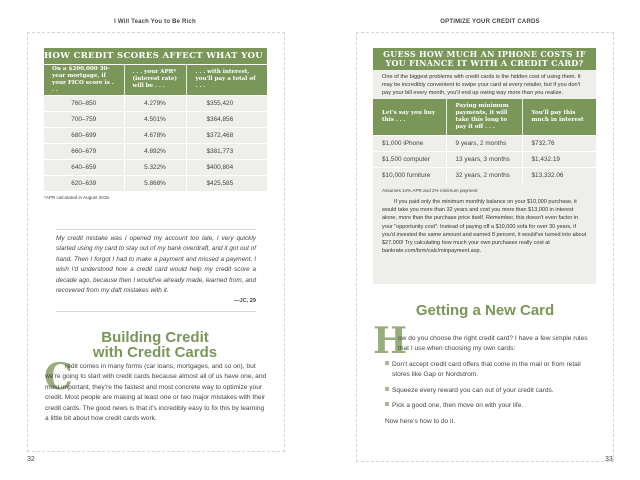 Image resolution: width=640 pixels, height=480 pixels. Describe the element at coordinates (226, 135) in the screenshot. I see `table-cell: $372,468` at that location.